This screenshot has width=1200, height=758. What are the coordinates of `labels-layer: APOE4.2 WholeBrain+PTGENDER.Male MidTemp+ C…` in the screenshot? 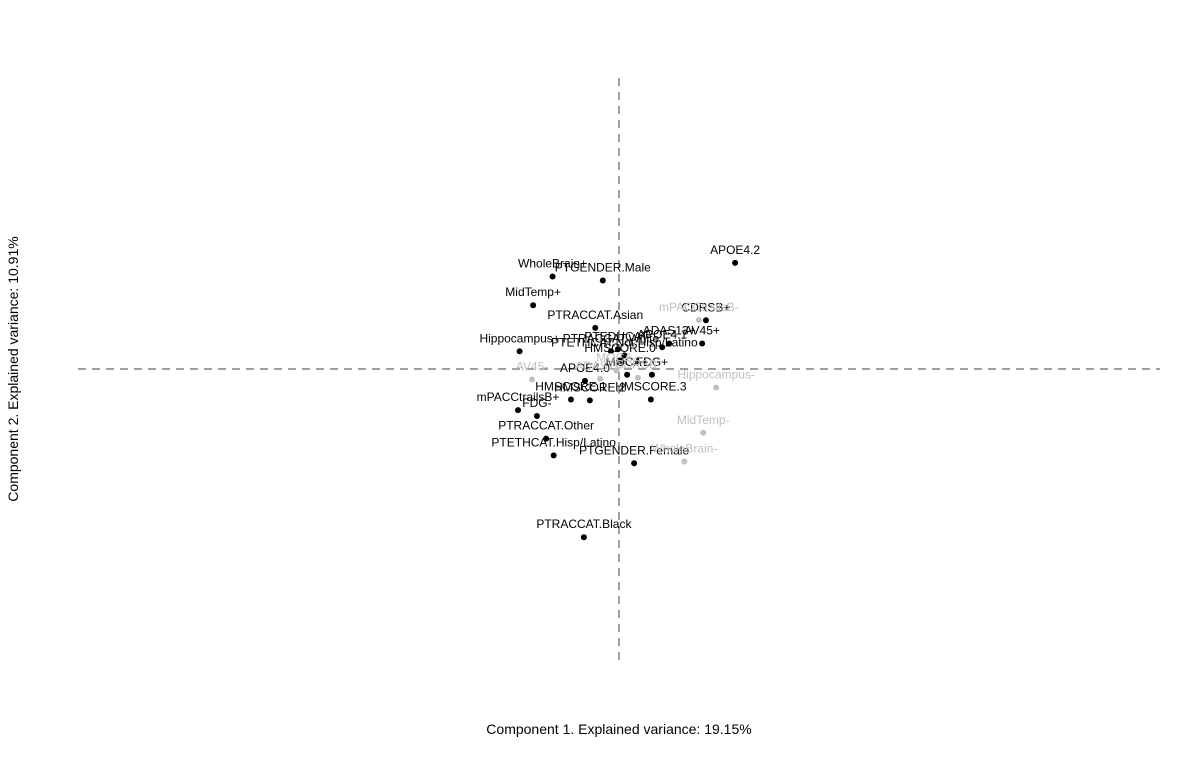 It's located at (619, 387).